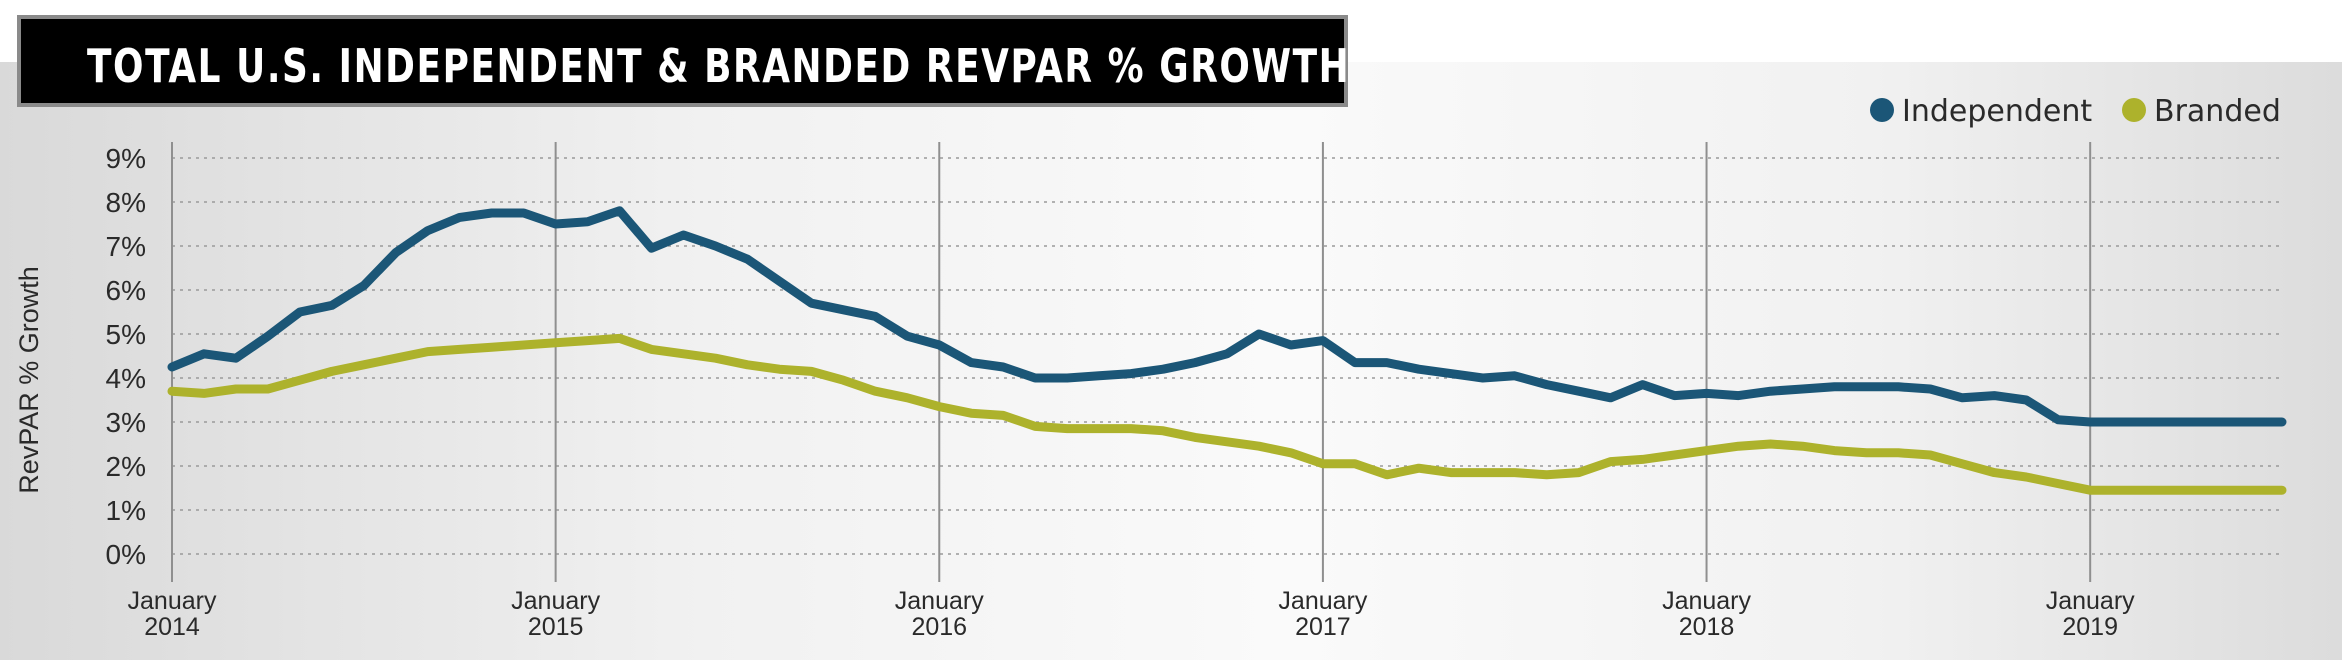 The image size is (2342, 660). Describe the element at coordinates (1323, 627) in the screenshot. I see `x-tick-year: 2017` at that location.